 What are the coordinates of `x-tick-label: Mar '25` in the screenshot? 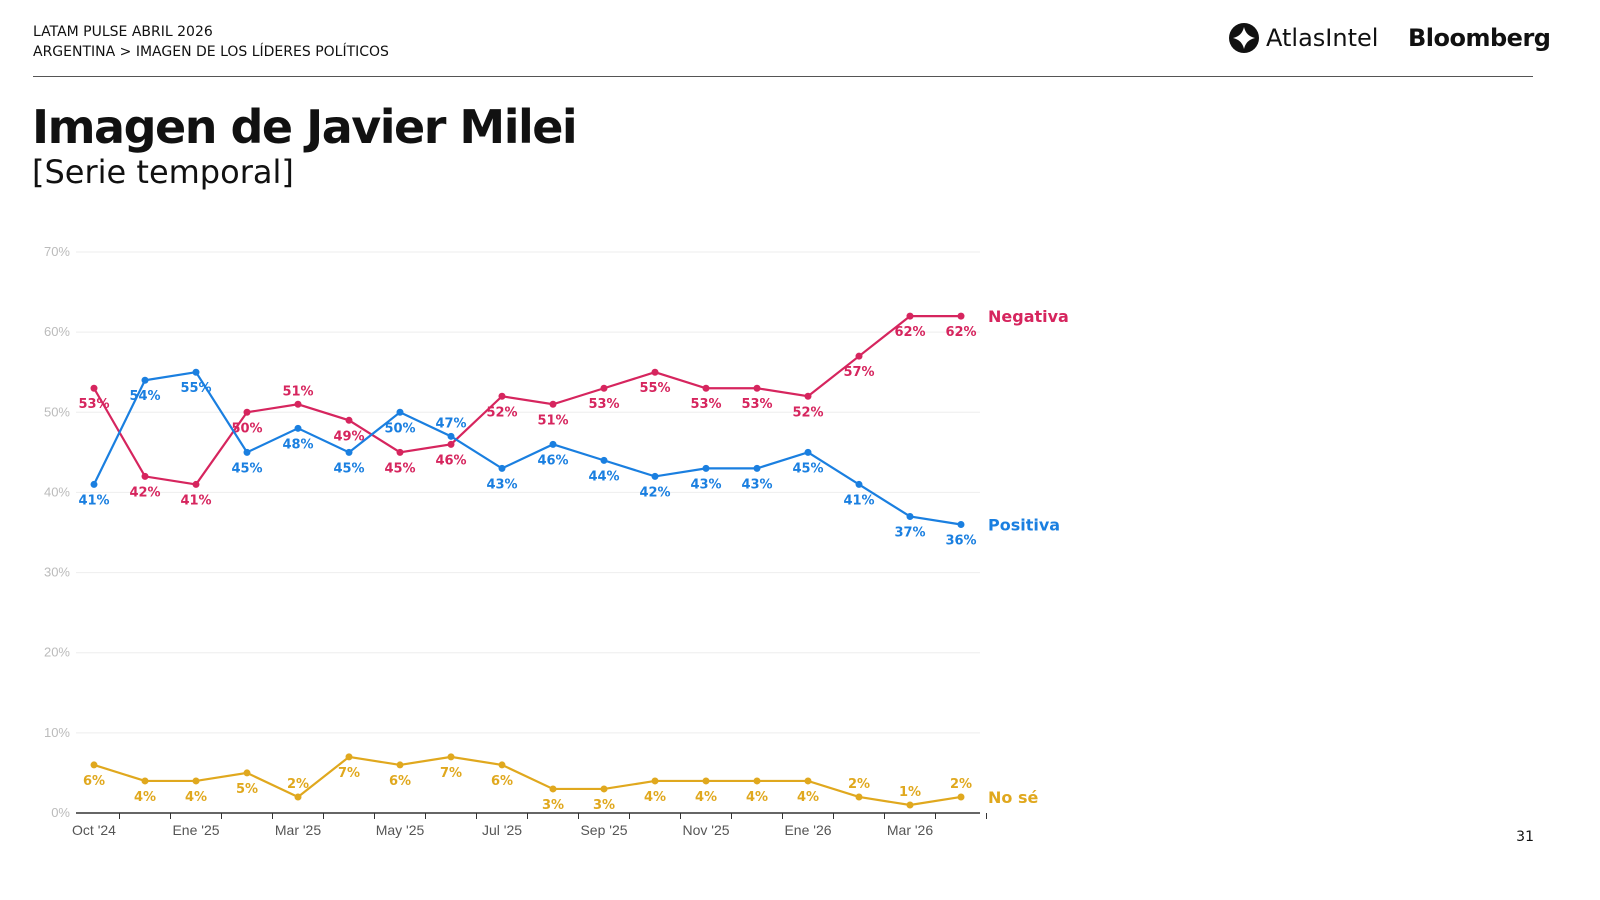 It's located at (298, 830).